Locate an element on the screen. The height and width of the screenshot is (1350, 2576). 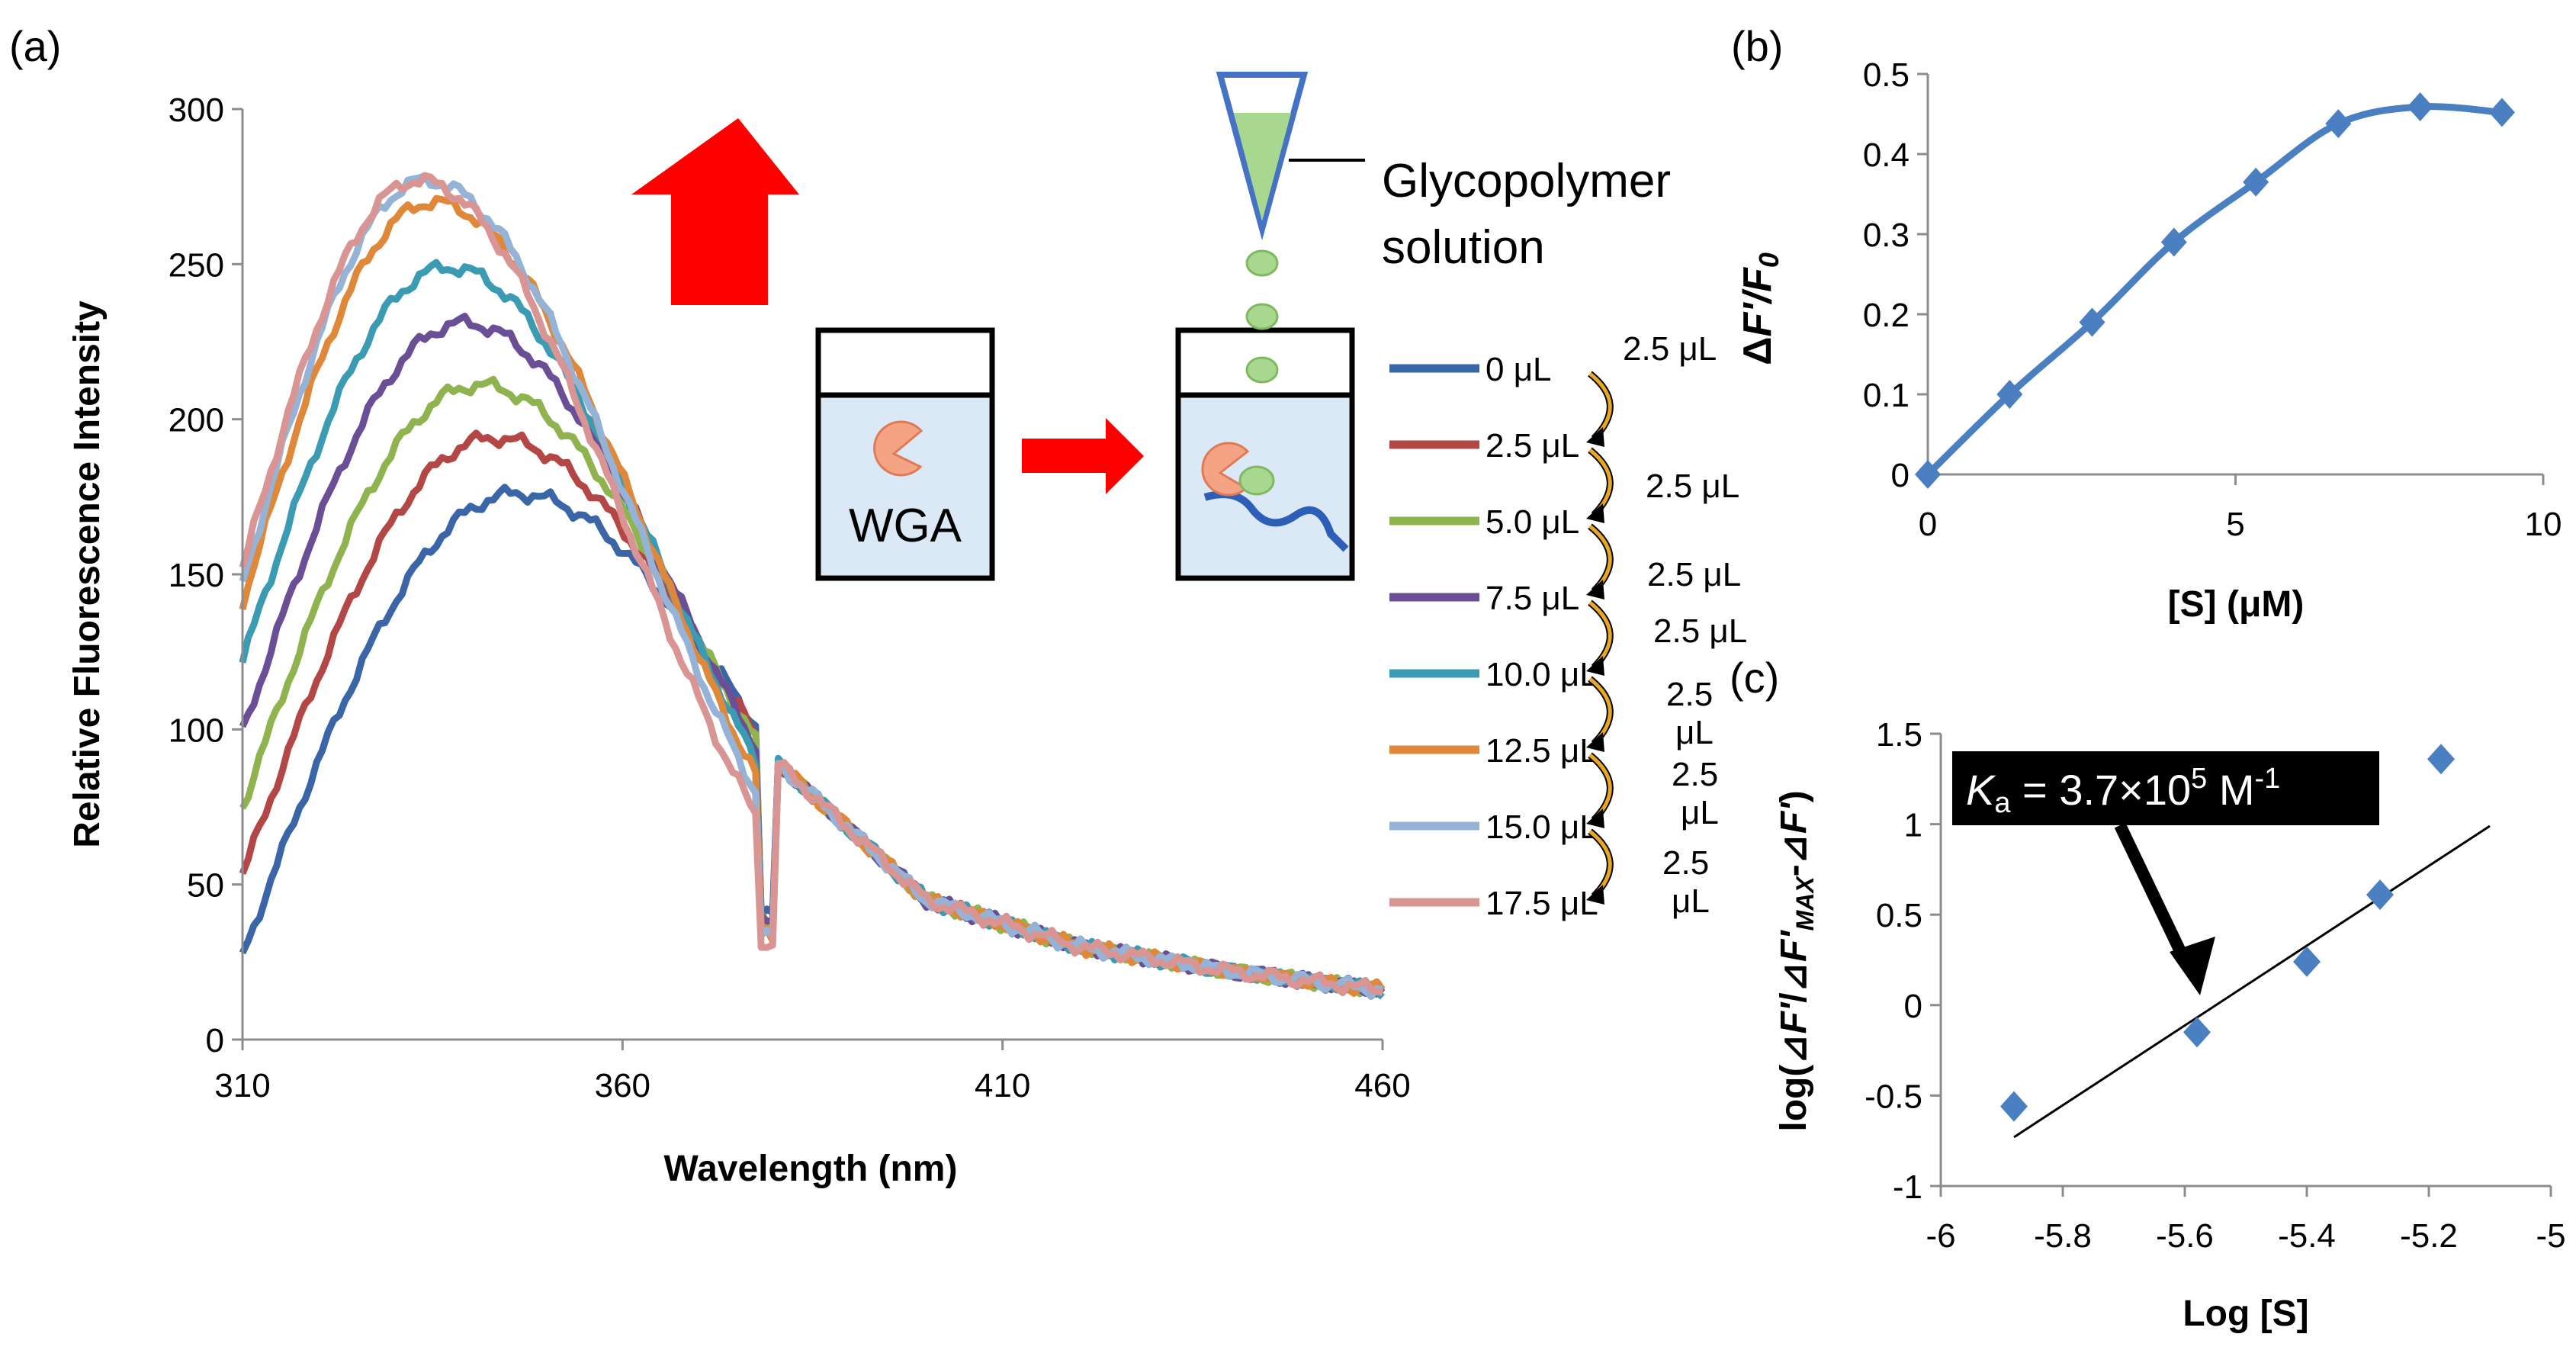
step-label: 2.5 is located at coordinates (1689, 694).